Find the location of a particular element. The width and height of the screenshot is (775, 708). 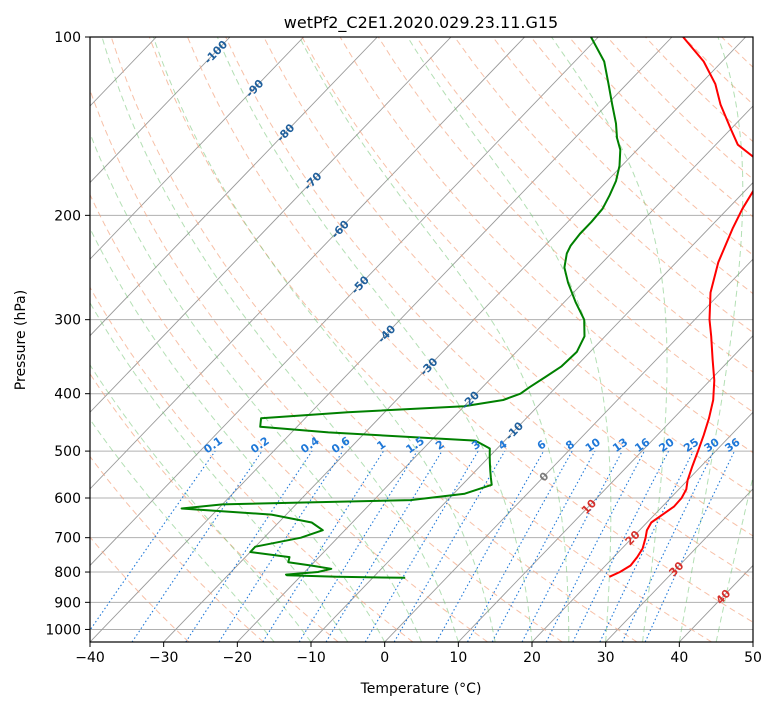

x-tick-label: −10 is located at coordinates (311, 658).